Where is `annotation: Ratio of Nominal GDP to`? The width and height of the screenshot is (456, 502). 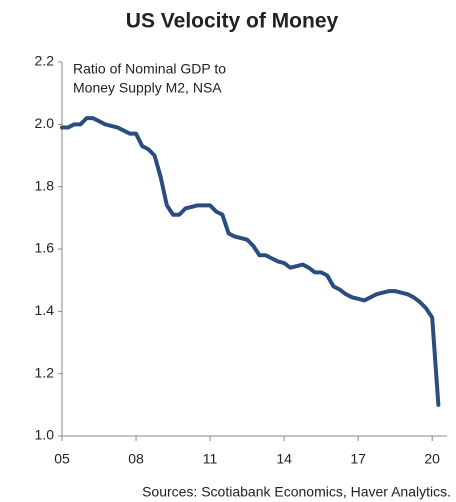 annotation: Ratio of Nominal GDP to is located at coordinates (149, 69).